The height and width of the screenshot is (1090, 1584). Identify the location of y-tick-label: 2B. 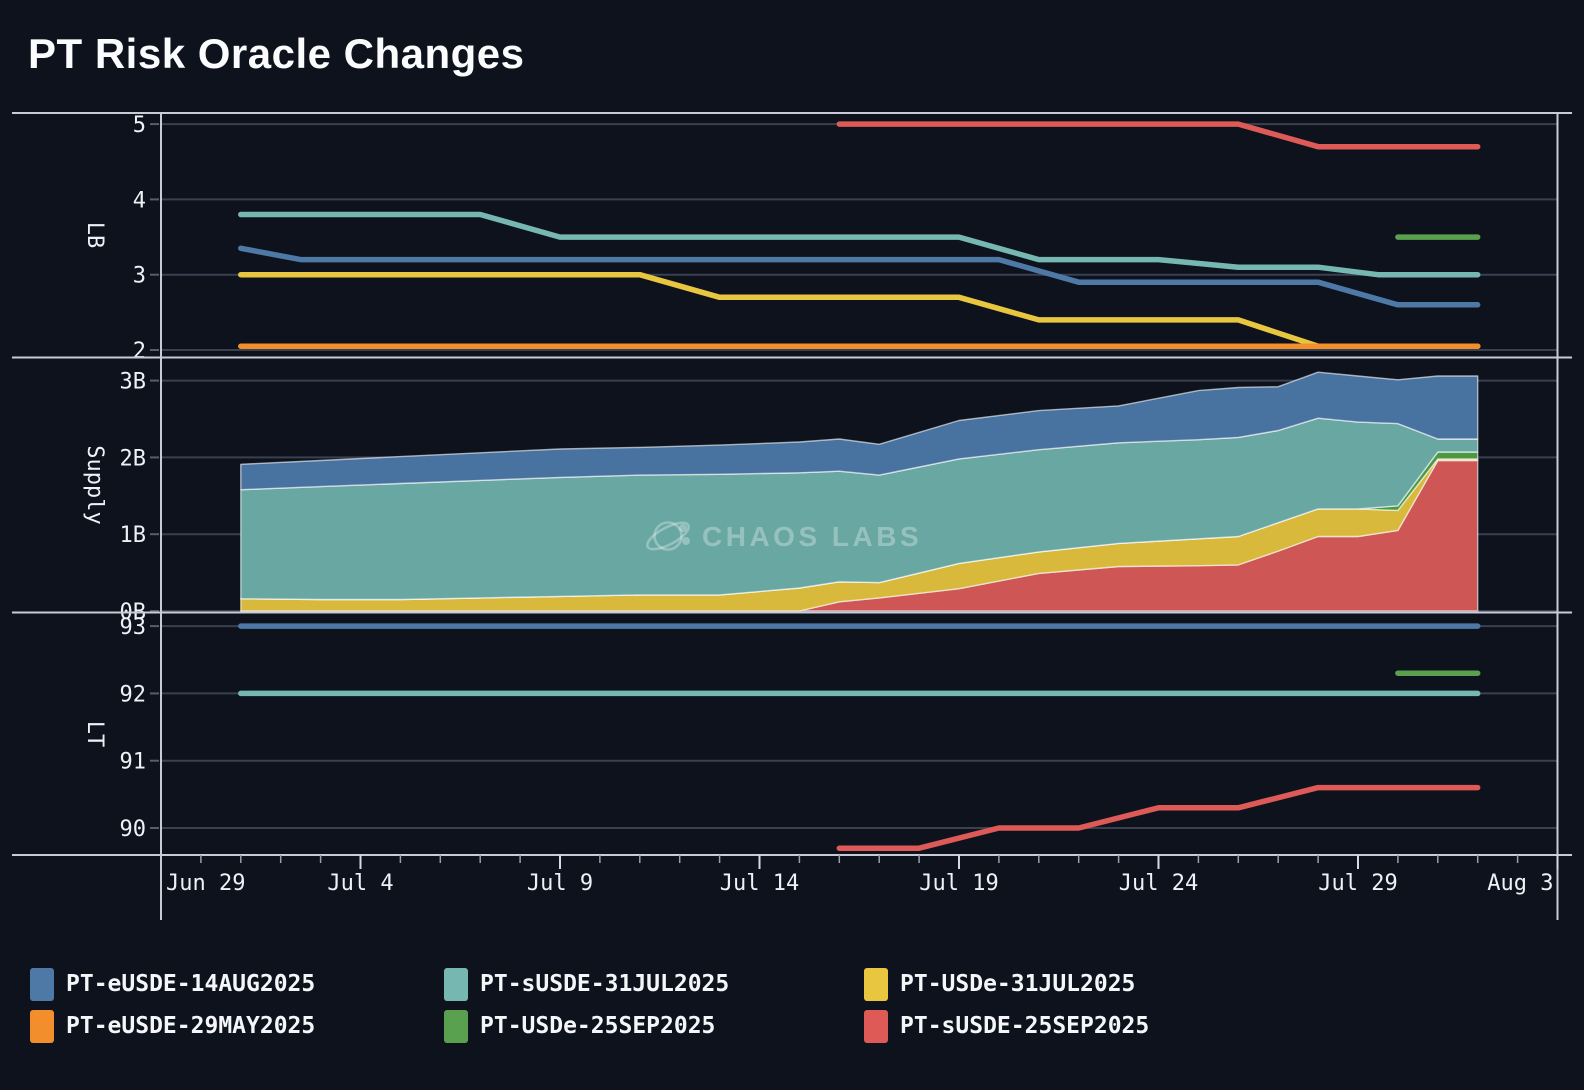
(133, 458).